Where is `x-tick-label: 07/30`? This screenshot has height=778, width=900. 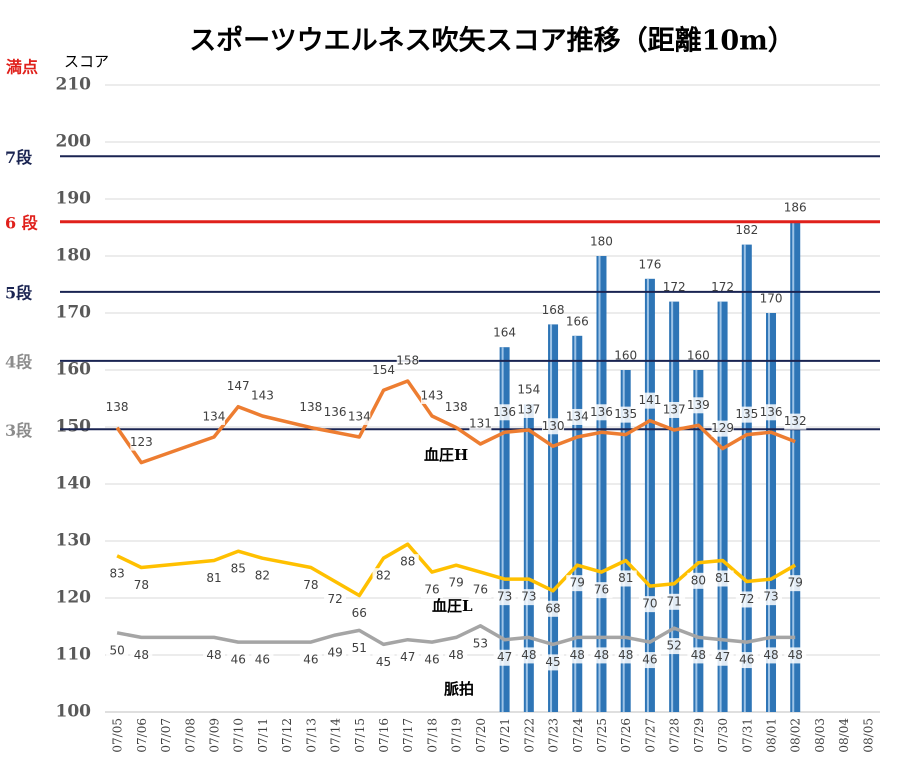 x-tick-label: 07/30 is located at coordinates (723, 735).